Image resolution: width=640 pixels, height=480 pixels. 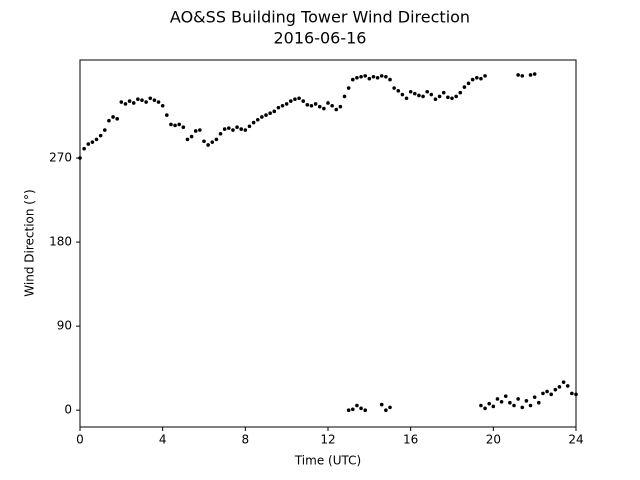 What do you see at coordinates (327, 440) in the screenshot?
I see `x-tick-label: 12` at bounding box center [327, 440].